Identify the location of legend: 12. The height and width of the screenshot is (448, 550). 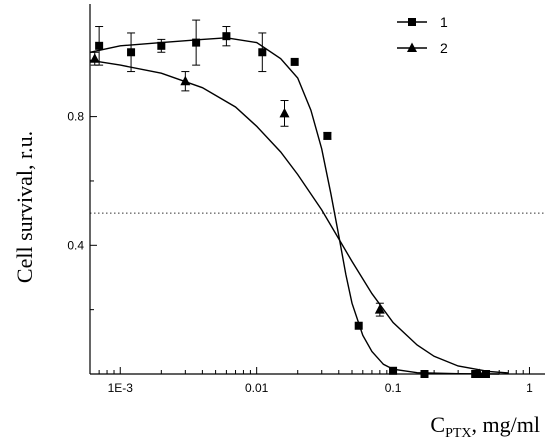
(422, 35).